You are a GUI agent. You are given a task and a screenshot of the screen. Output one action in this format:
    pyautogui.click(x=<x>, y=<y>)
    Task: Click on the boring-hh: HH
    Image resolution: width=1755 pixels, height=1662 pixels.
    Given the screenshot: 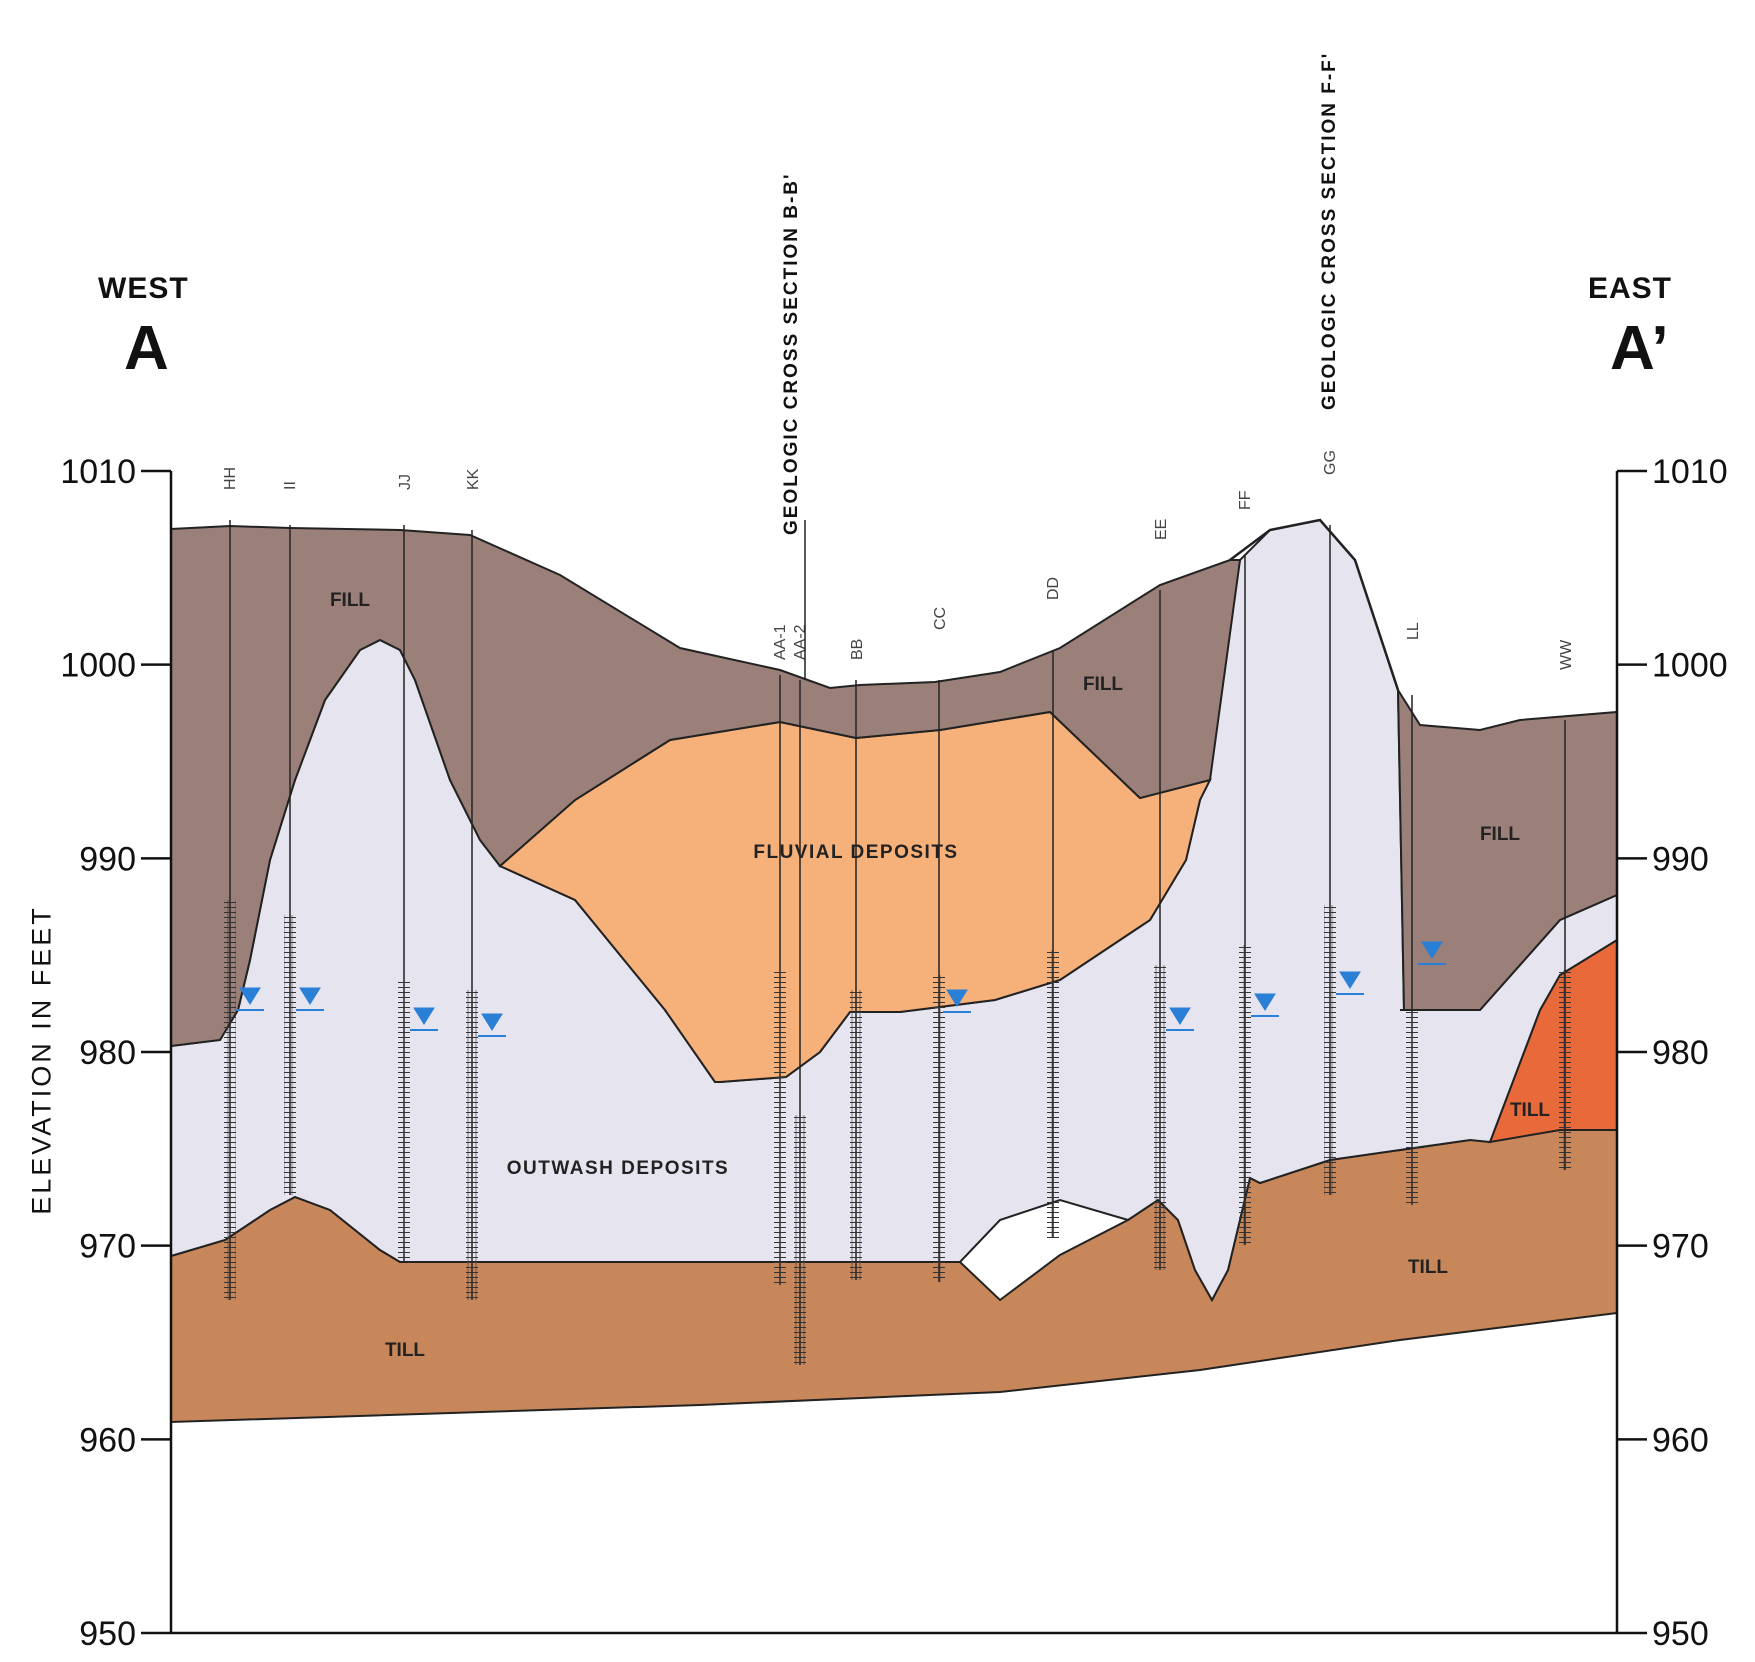 What is the action you would take?
    pyautogui.click(x=230, y=883)
    